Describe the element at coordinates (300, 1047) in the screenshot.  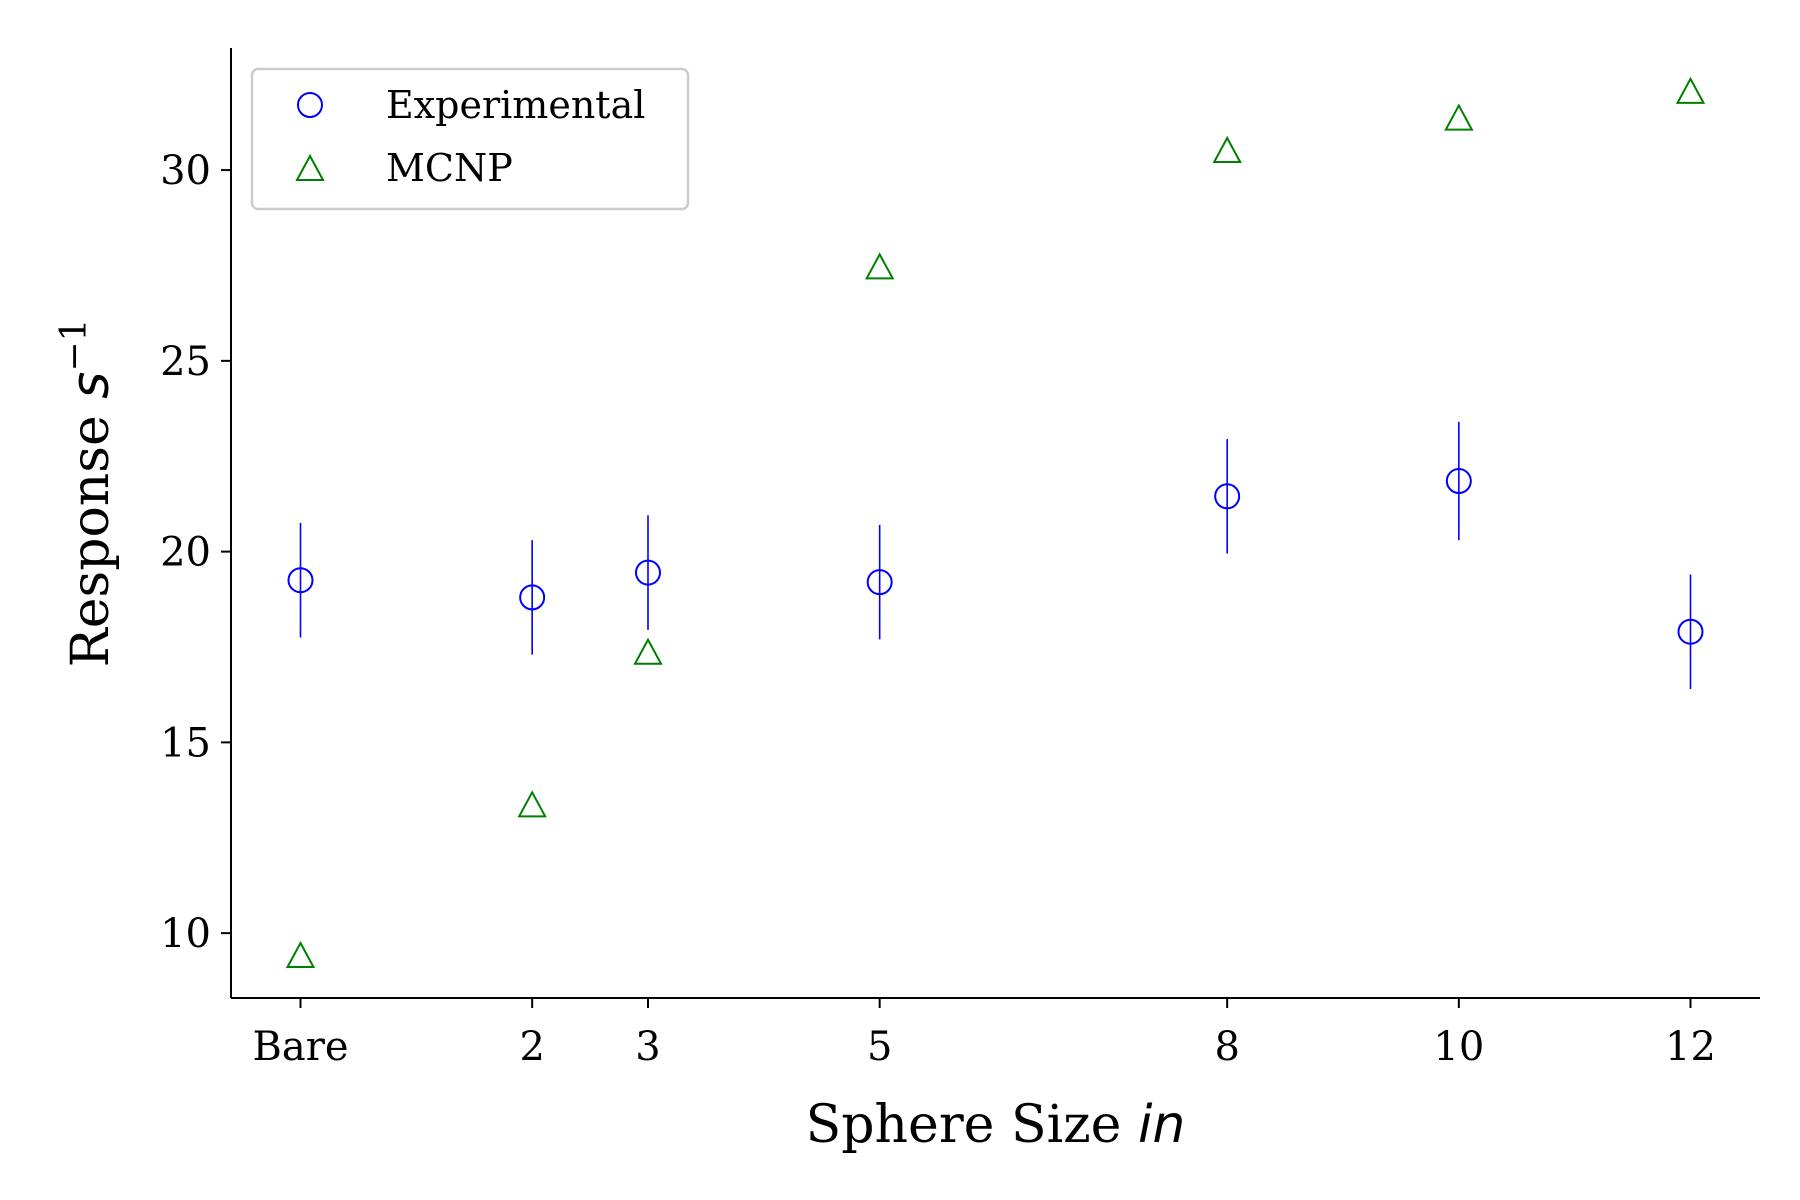
I see `x-tick-label: Bare` at that location.